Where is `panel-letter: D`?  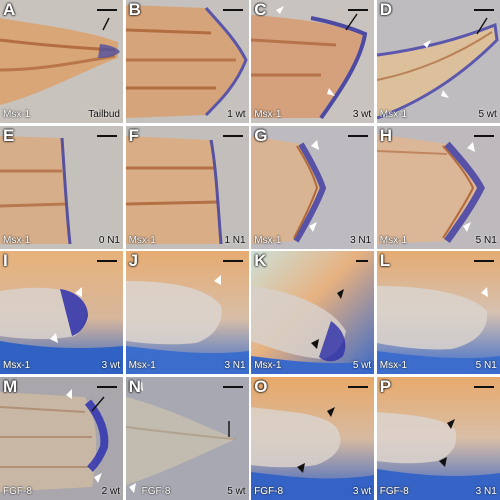
panel-letter: D is located at coordinates (386, 9).